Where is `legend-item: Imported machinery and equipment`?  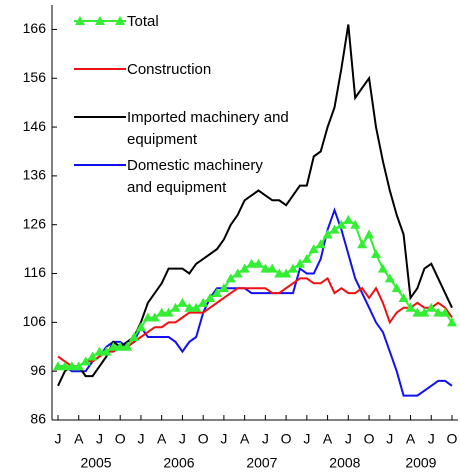 legend-item: Imported machinery and equipment is located at coordinates (192, 128).